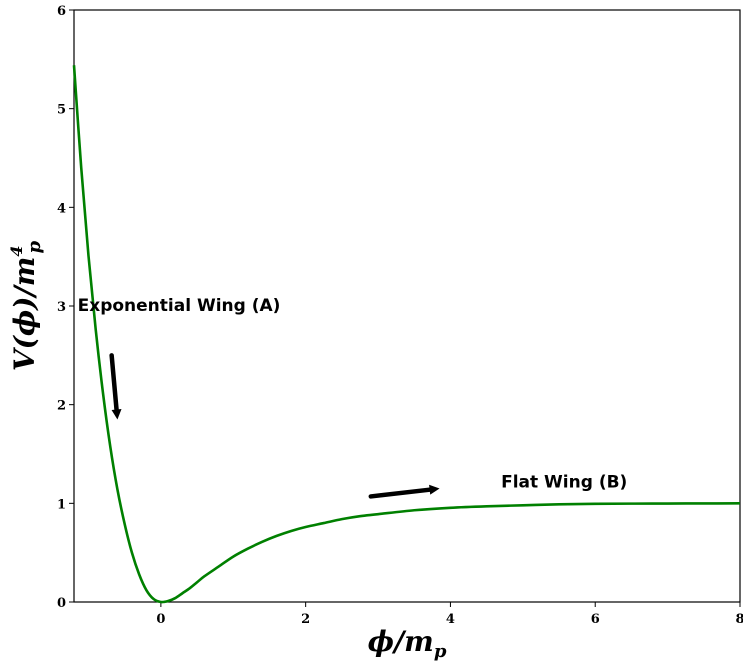  I want to click on y-axis-label-main: V(ϕ)/m, so click(24, 314).